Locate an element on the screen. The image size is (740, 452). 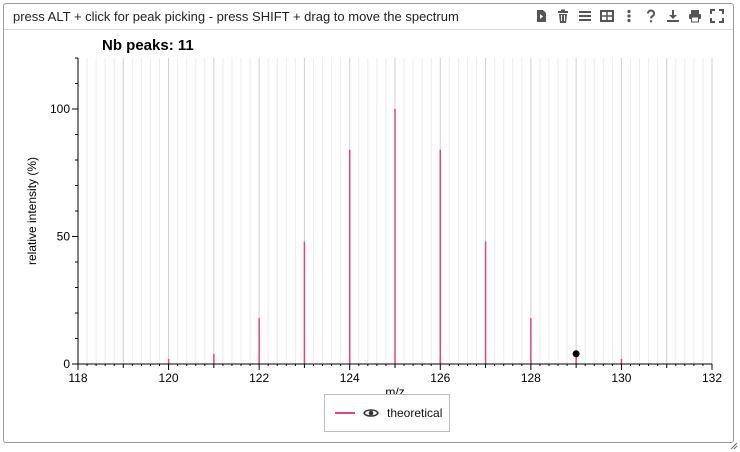
x-tick-label: 120 is located at coordinates (169, 378).